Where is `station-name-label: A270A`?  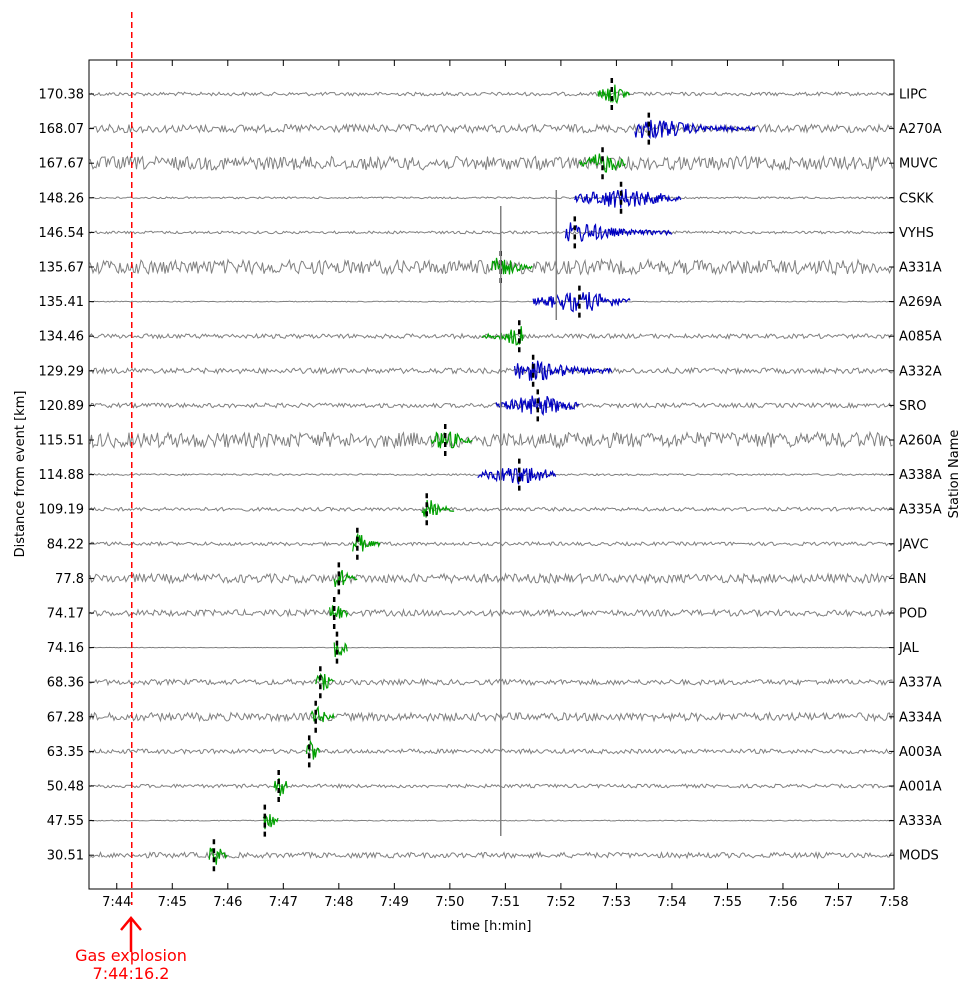
station-name-label: A270A is located at coordinates (920, 129).